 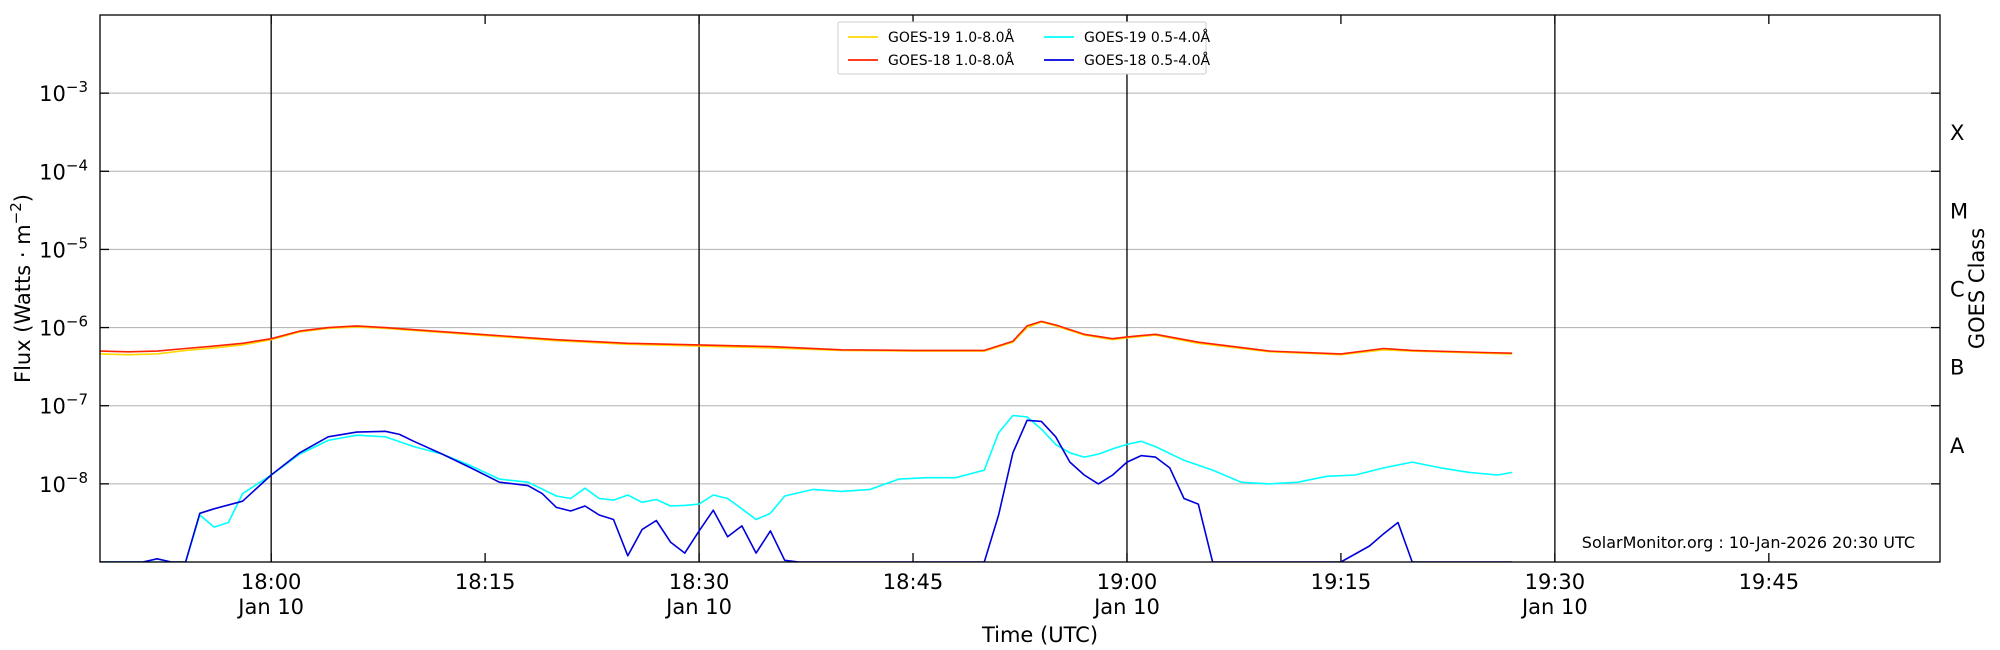 I want to click on credit-text: SolarMonitor.org : 10-Jan-2026 20:30 UTC, so click(x=1748, y=542).